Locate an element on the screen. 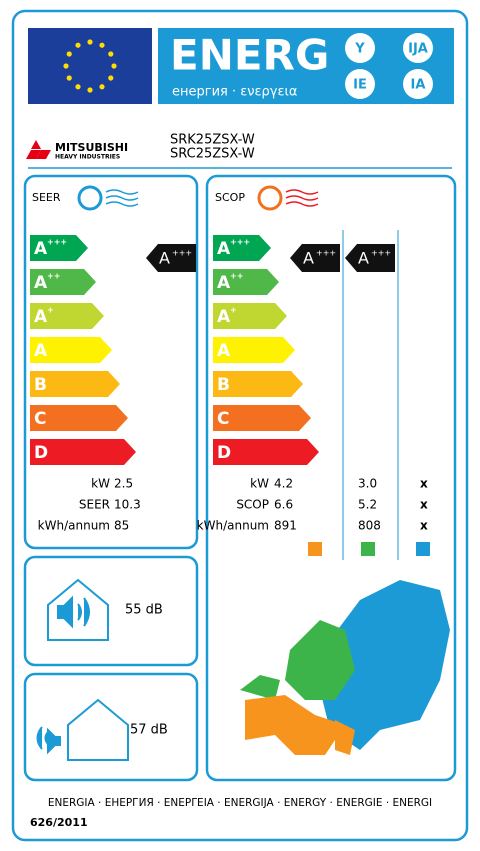 Image resolution: width=480 pixels, height=851 pixels. brand-sub: HEAVY INDUSTRIES is located at coordinates (87, 157).